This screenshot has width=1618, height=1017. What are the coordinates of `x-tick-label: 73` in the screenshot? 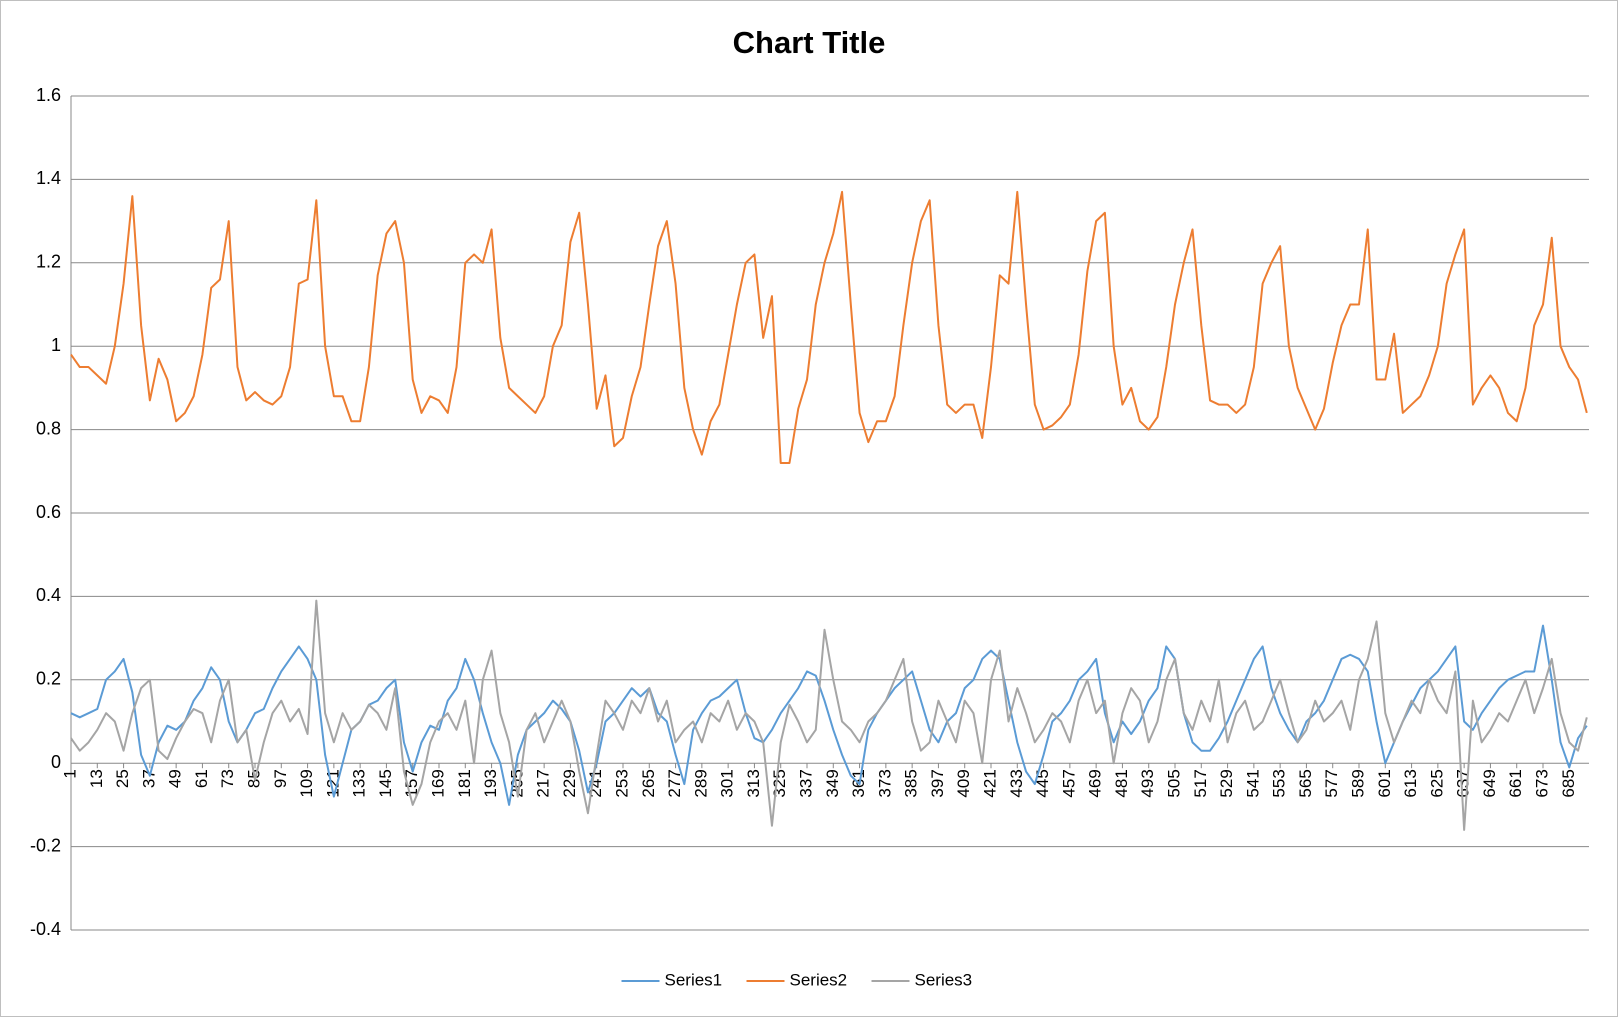 It's located at (227, 778).